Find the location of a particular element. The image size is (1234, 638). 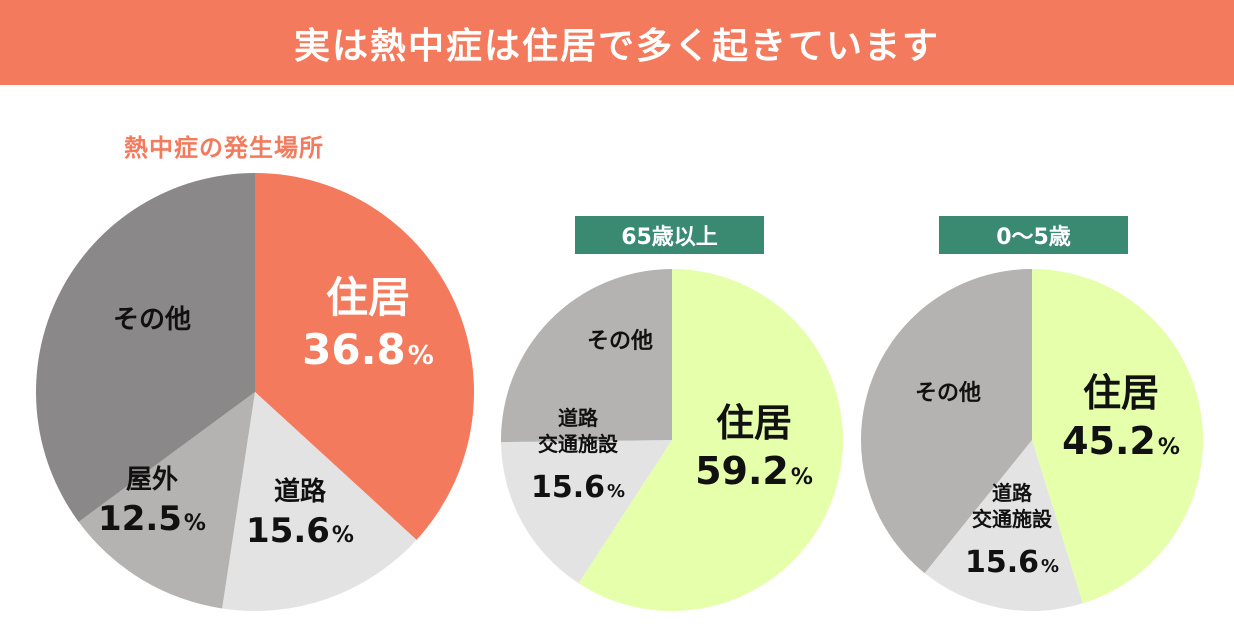

page-title: 実は熱中症は住居で多く起きています is located at coordinates (616, 46).